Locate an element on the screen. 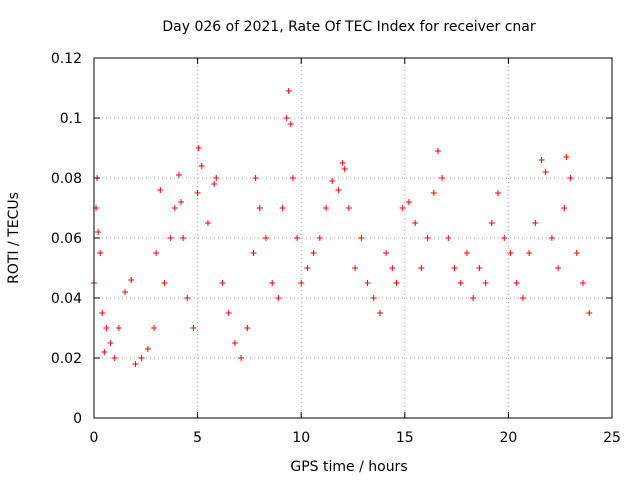 The image size is (640, 480). x-axis-label: GPS time / hours is located at coordinates (348, 467).